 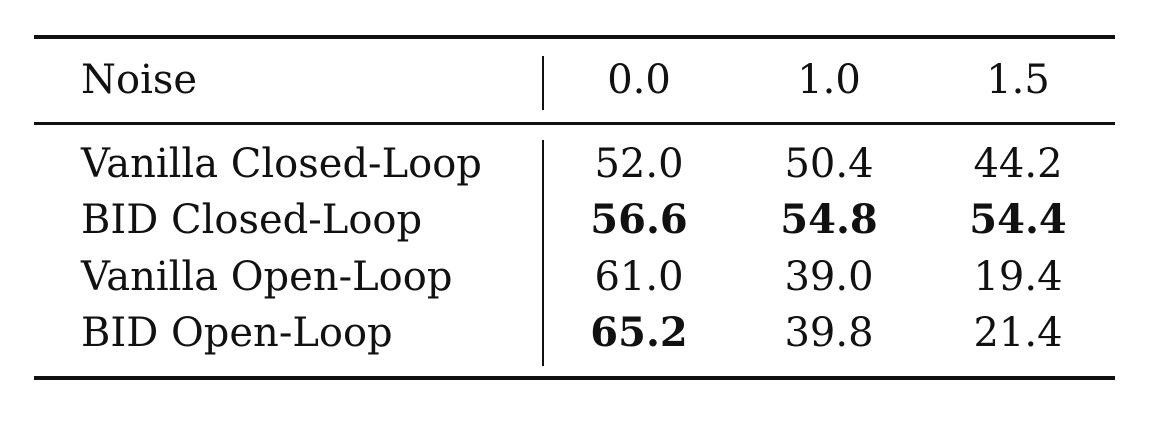 I want to click on column-separator-body, so click(x=543, y=253).